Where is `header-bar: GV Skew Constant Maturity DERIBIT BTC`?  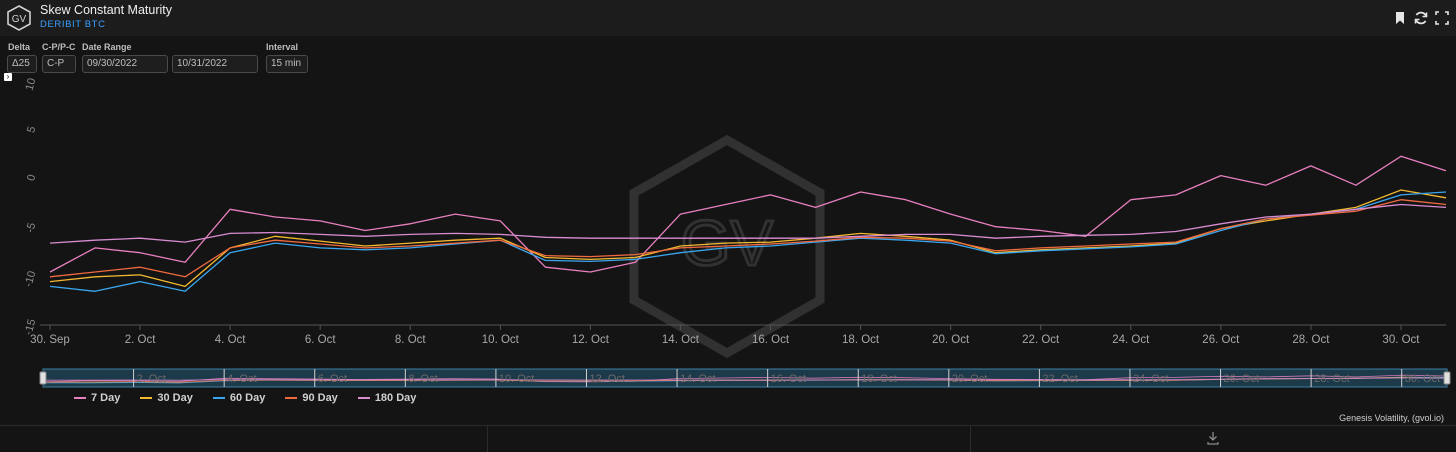
header-bar: GV Skew Constant Maturity DERIBIT BTC is located at coordinates (728, 18).